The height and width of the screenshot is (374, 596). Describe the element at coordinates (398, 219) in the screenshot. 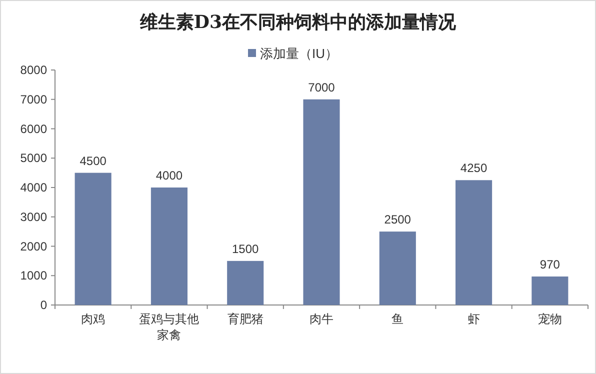

I see `data-label: 2500` at that location.